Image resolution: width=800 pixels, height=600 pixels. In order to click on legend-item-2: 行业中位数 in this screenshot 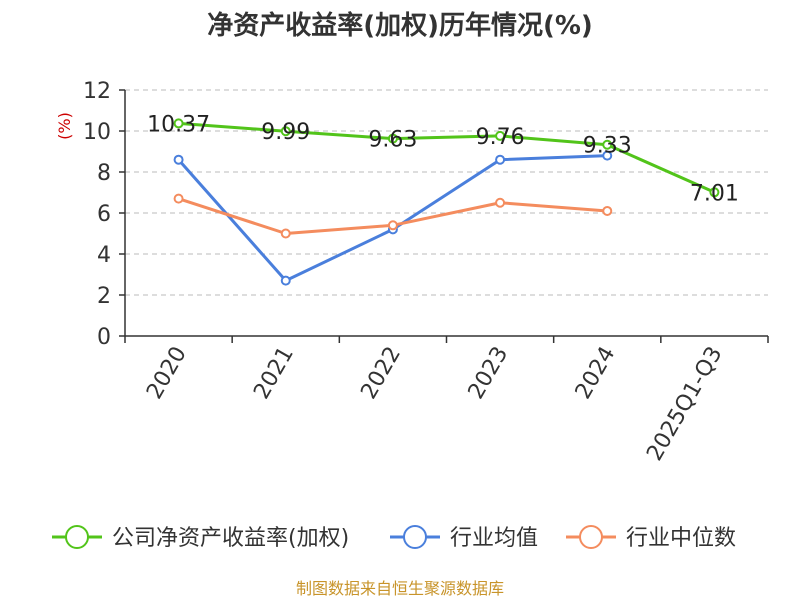, I will do `click(651, 538)`.